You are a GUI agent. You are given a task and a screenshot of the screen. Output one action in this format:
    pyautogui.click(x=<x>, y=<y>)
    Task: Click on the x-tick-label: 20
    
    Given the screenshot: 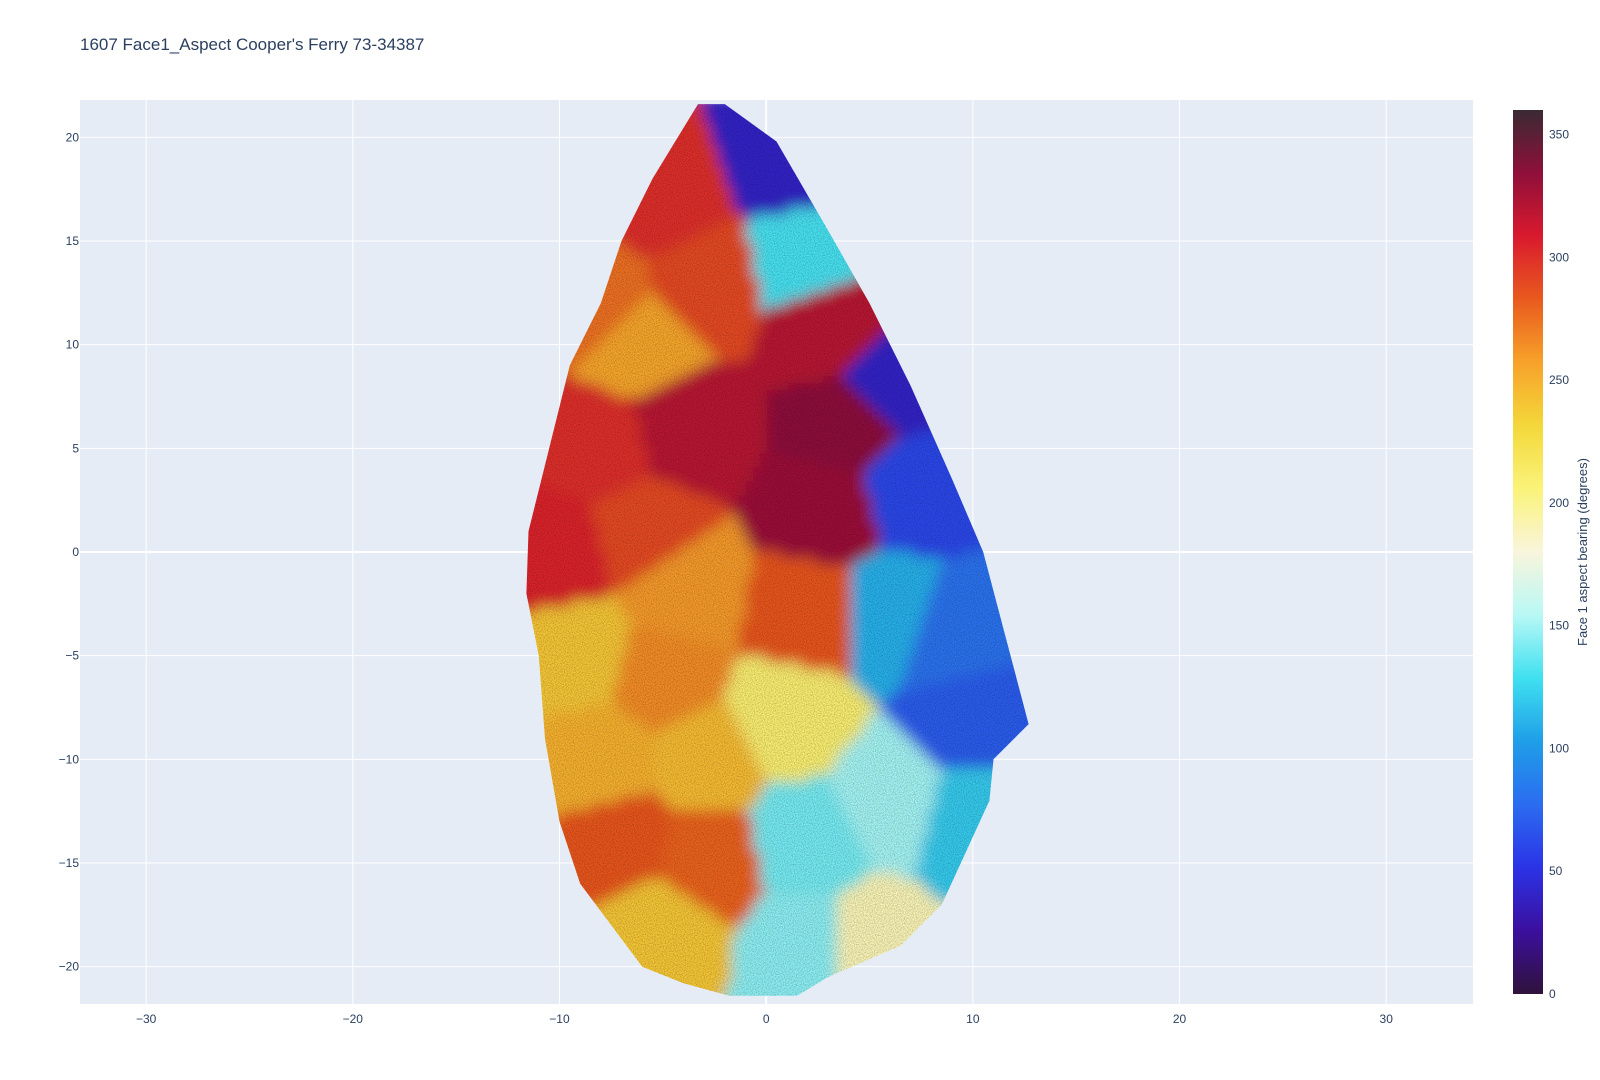 What is the action you would take?
    pyautogui.click(x=1180, y=1019)
    